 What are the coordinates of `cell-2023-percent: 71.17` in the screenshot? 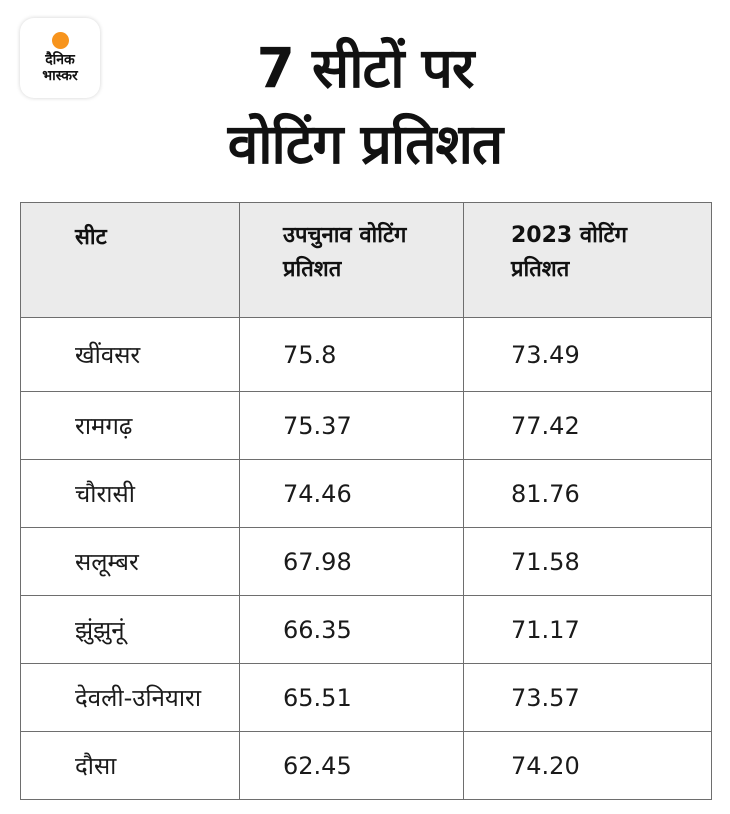 It's located at (587, 629).